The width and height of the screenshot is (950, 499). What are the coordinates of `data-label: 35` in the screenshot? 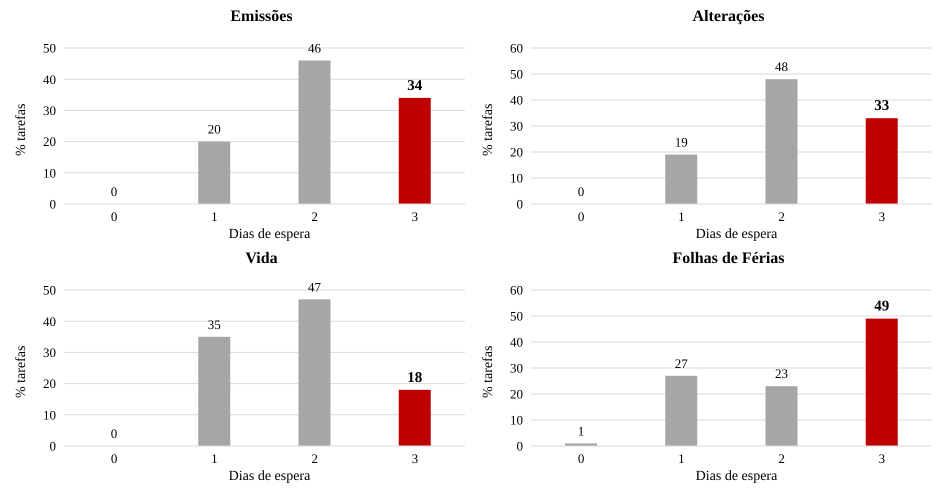 It's located at (214, 324).